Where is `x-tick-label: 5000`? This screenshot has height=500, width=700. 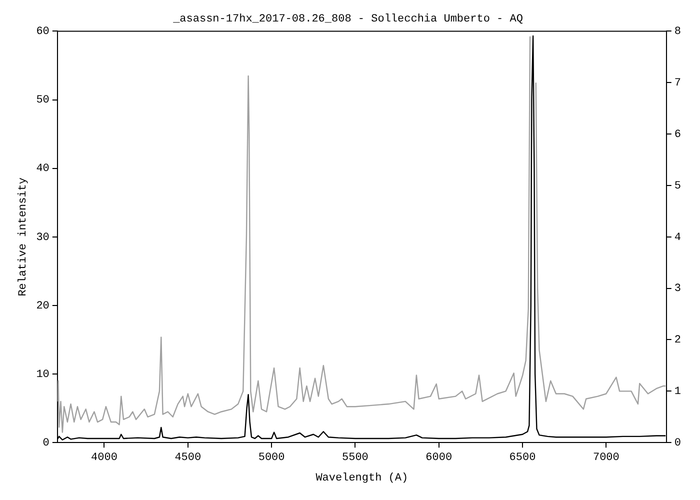 x-tick-label: 5000 is located at coordinates (271, 458).